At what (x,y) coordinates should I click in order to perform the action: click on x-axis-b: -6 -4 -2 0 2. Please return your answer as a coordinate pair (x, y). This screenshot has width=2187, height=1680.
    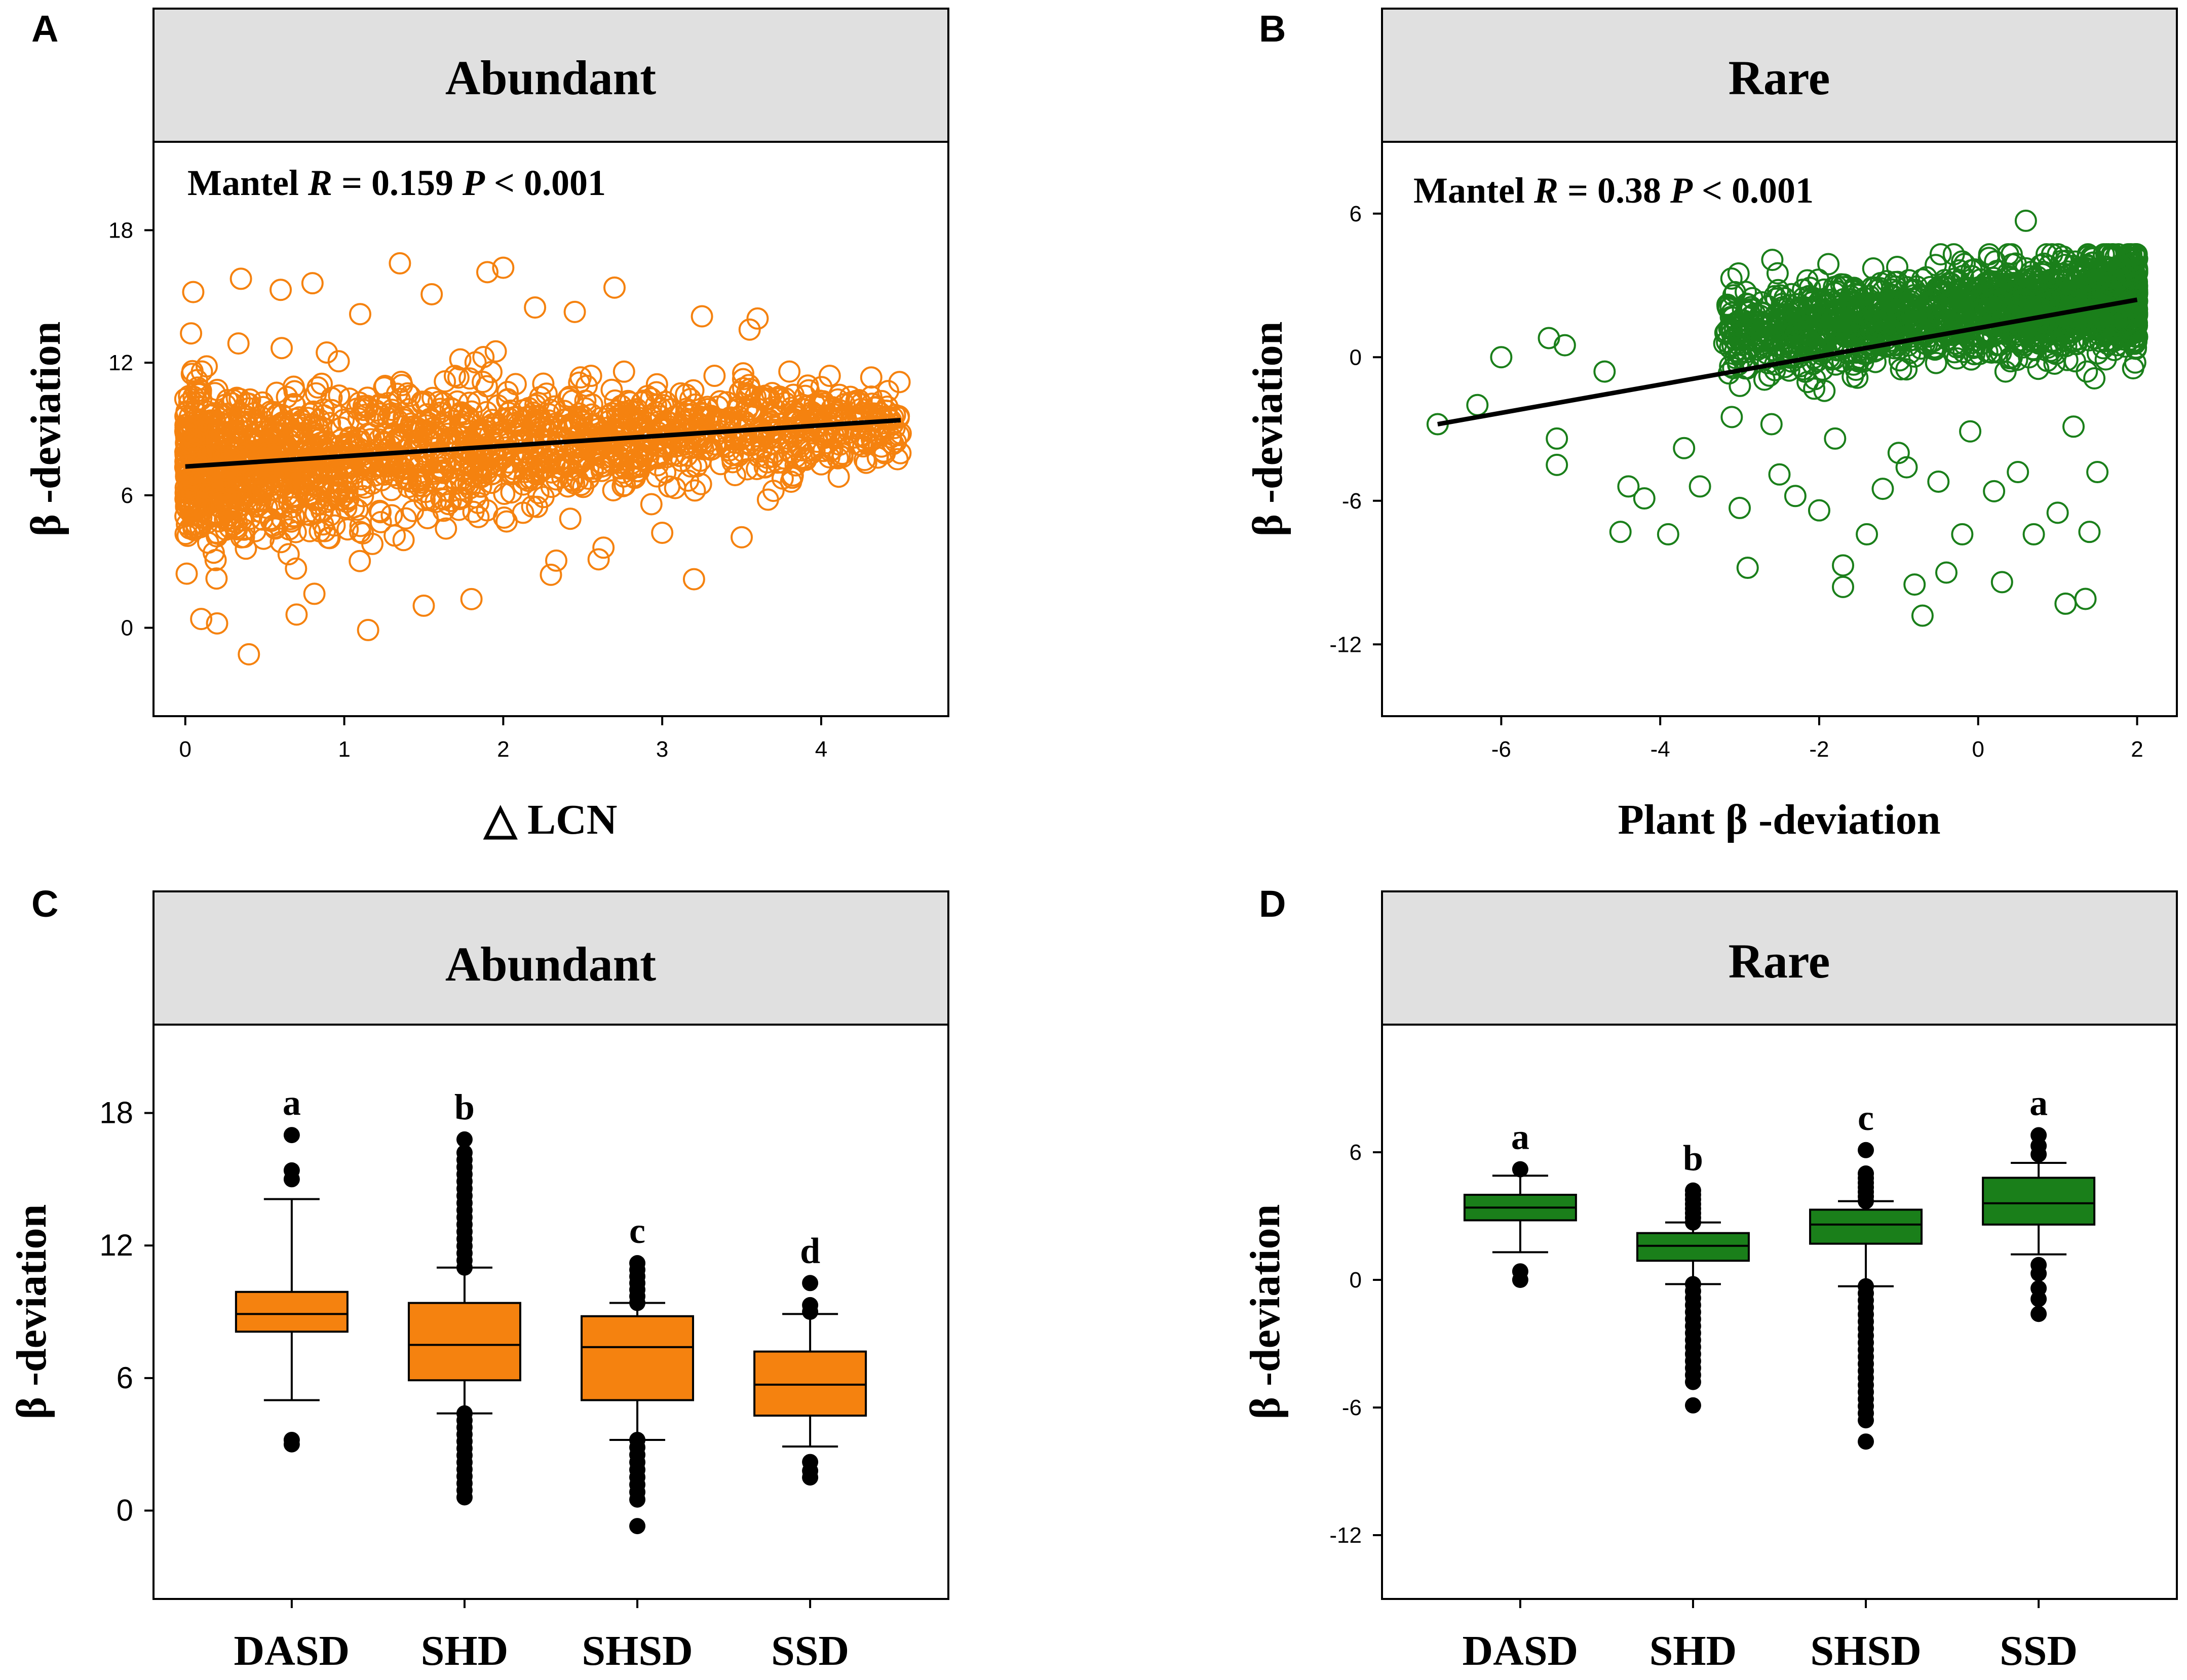
    Looking at the image, I should click on (1817, 739).